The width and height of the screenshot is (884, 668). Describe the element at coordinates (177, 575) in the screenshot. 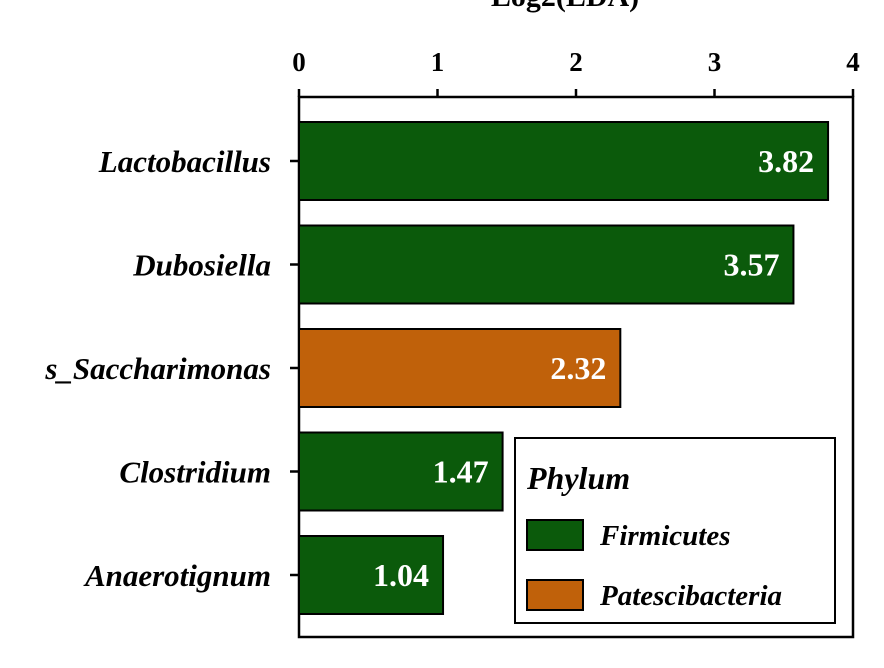

I see `category-label: Anaerotignum` at that location.